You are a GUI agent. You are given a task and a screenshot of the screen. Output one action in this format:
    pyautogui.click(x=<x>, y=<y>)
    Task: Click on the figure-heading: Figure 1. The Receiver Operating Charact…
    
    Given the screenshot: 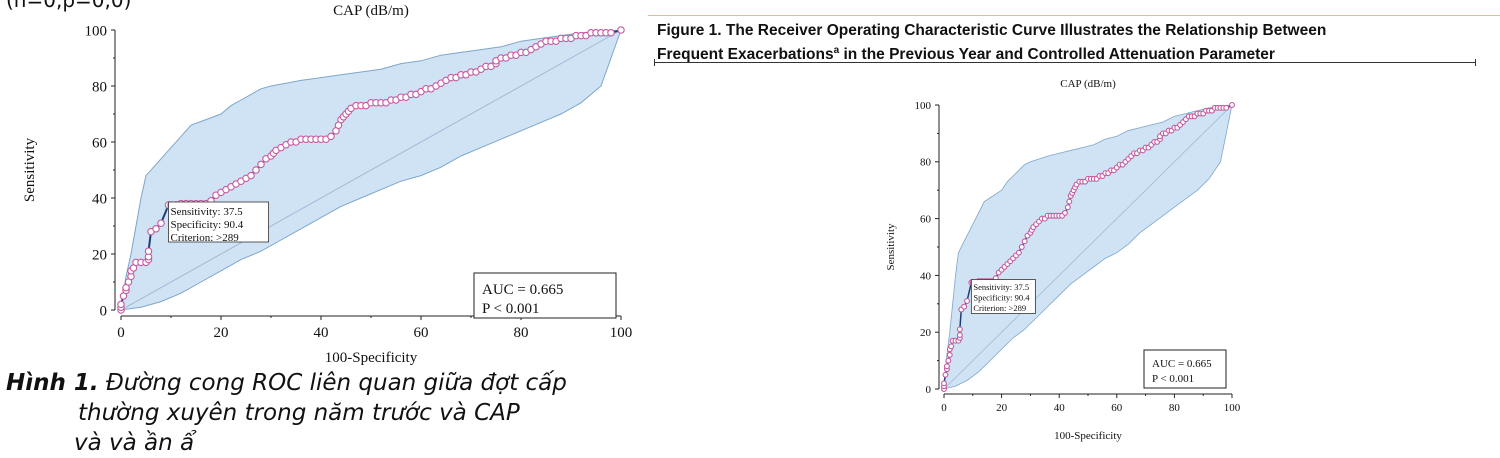 What is the action you would take?
    pyautogui.click(x=991, y=43)
    